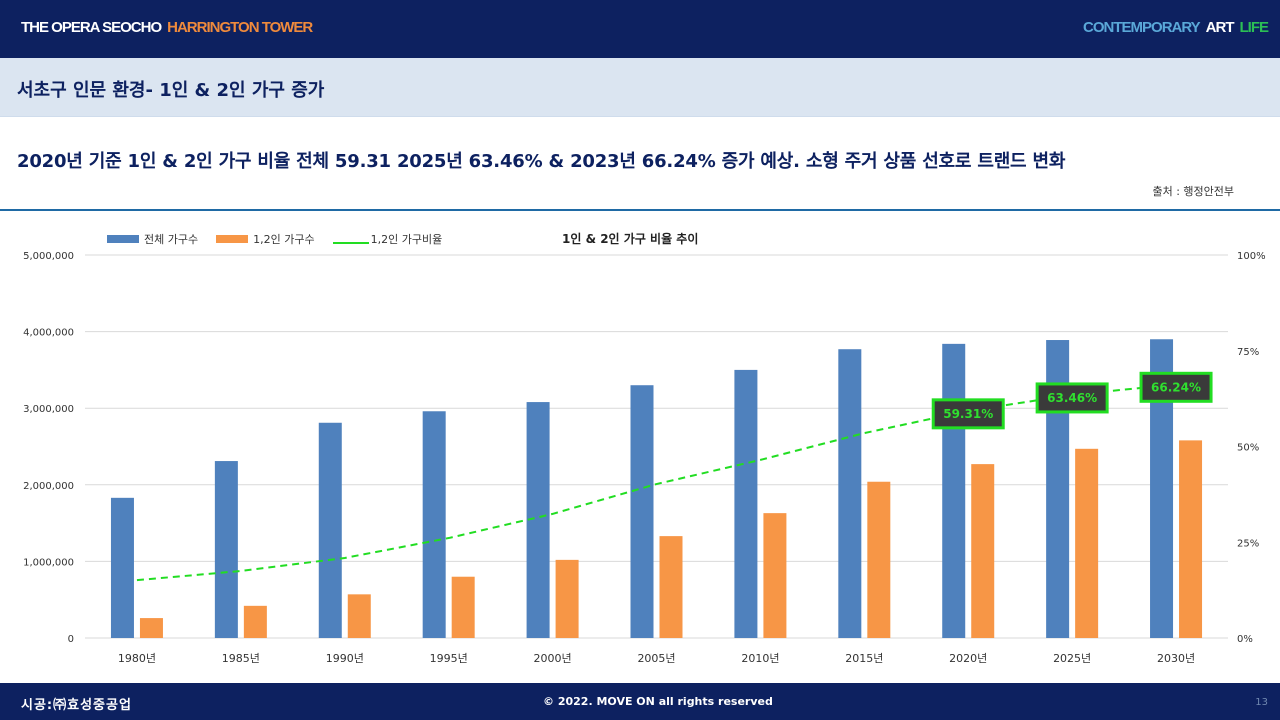 This screenshot has width=1280, height=720. What do you see at coordinates (76, 705) in the screenshot?
I see `builder-credit: 시공:㈜효성중공업` at bounding box center [76, 705].